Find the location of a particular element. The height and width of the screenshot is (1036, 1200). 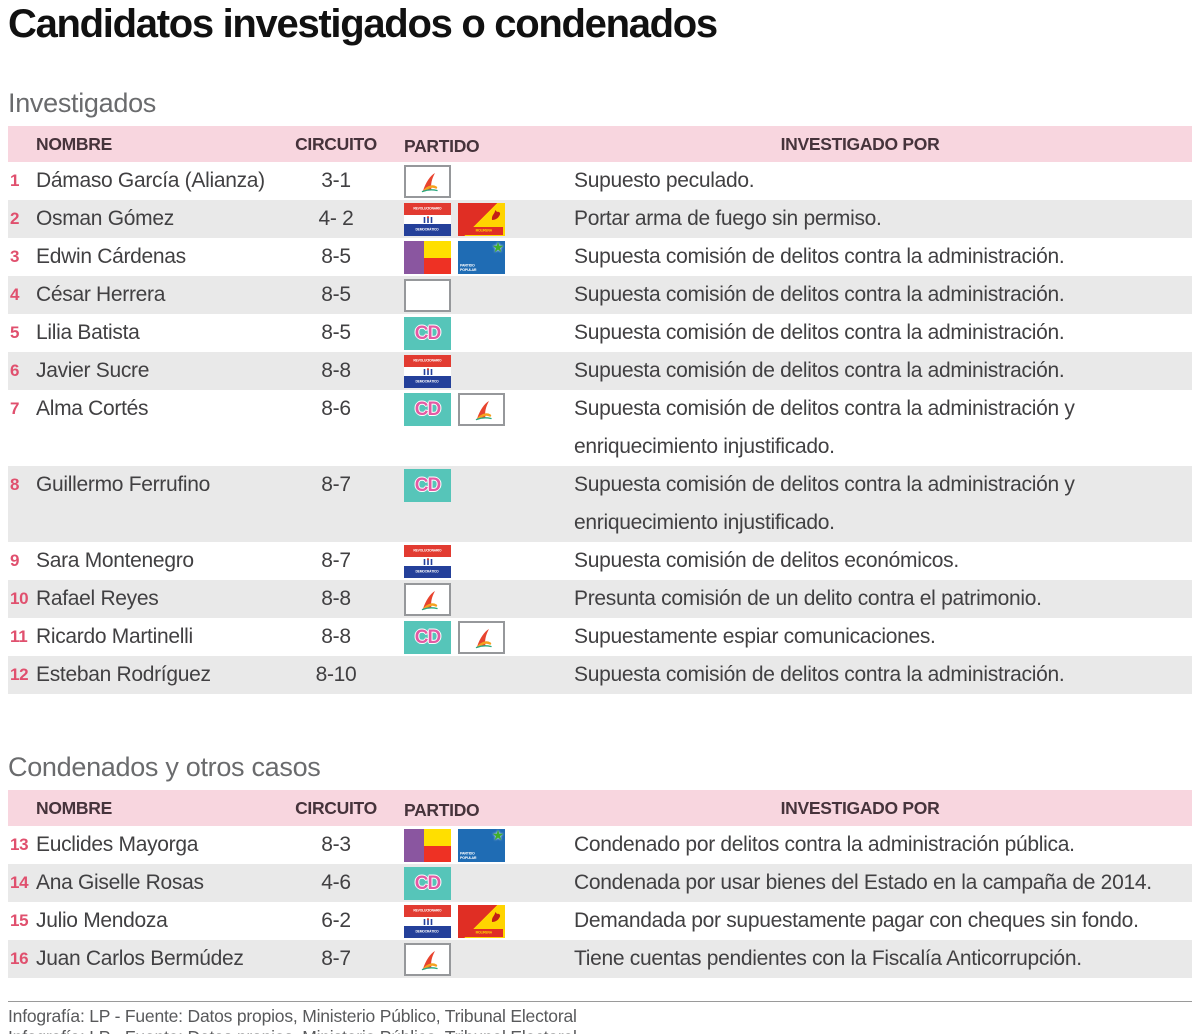

candidate-name: Ricardo Martinelli is located at coordinates (114, 636).